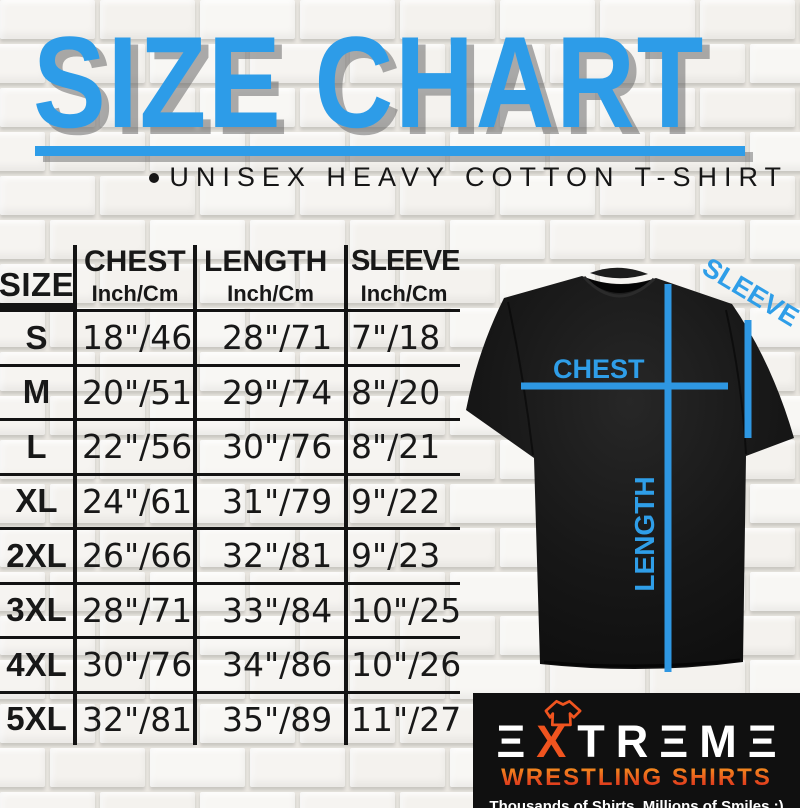 The image size is (800, 808). Describe the element at coordinates (404, 718) in the screenshot. I see `sleeve-cell: 11"/27` at that location.